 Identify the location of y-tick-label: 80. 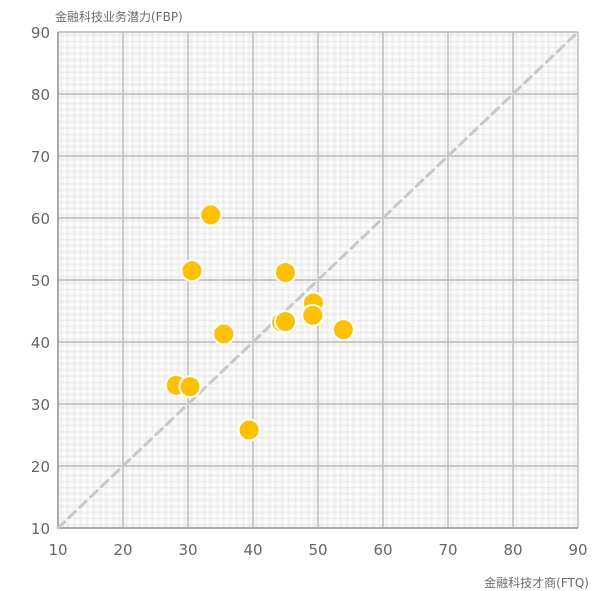
(40, 95).